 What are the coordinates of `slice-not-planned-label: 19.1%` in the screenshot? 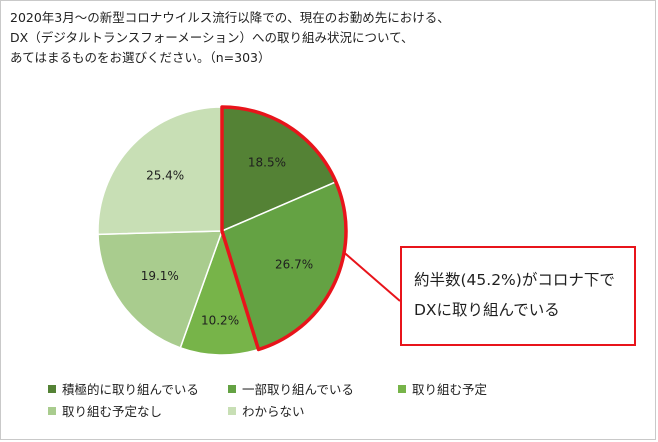 It's located at (160, 276).